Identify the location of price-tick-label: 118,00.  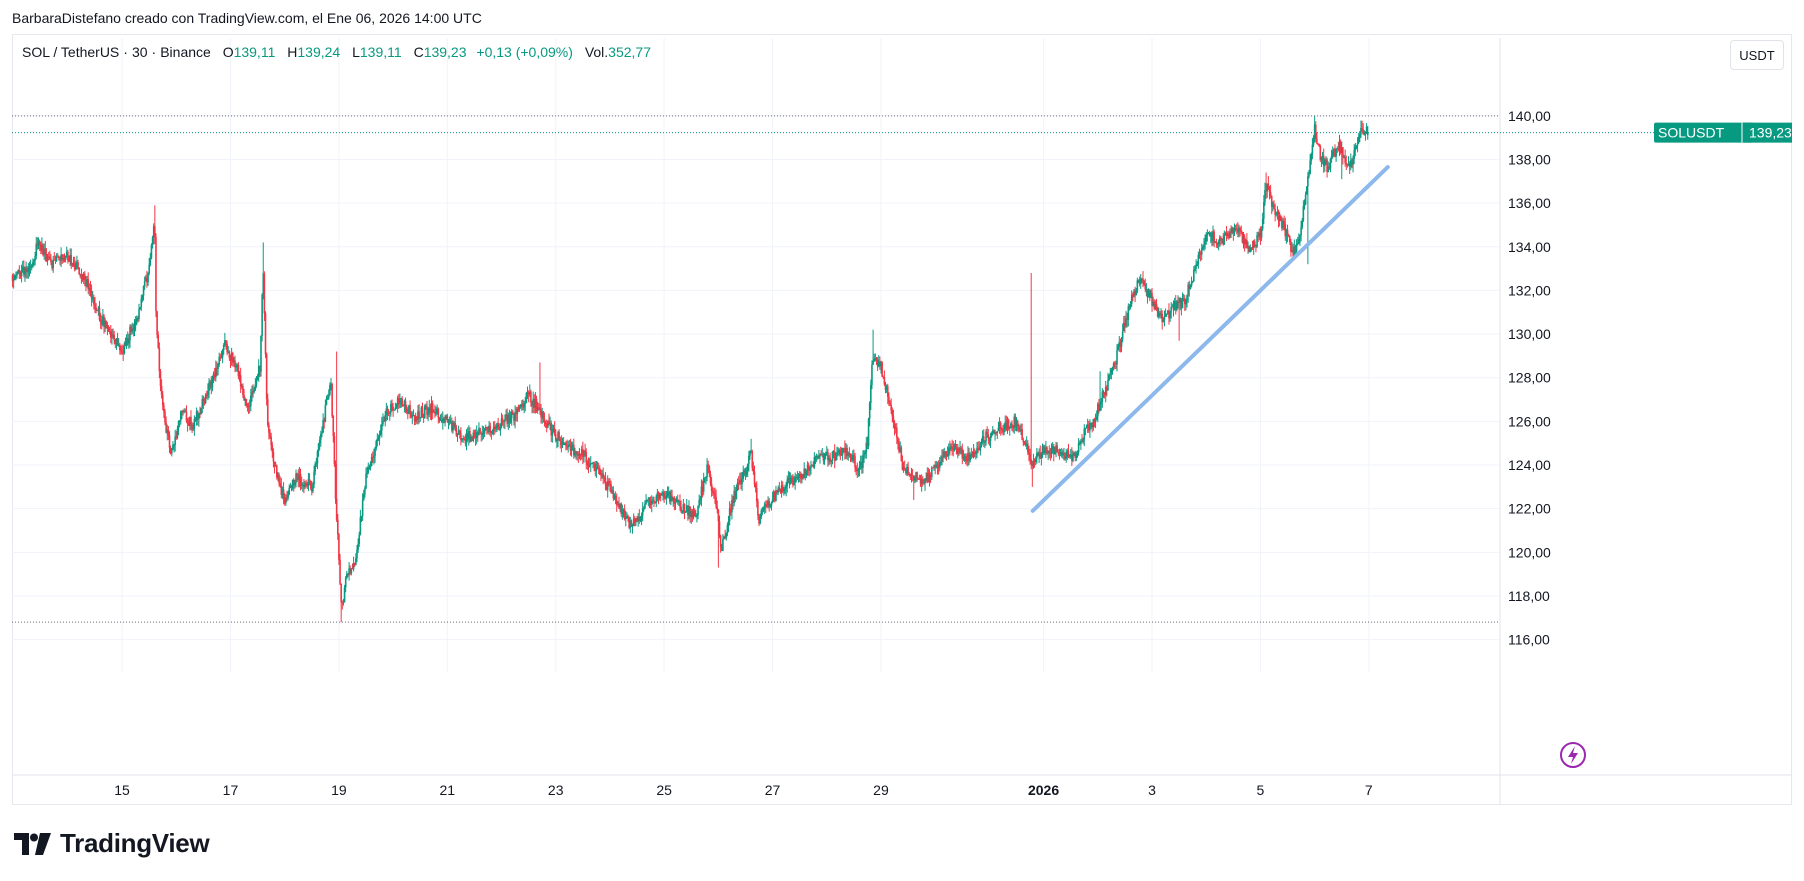
(1529, 596).